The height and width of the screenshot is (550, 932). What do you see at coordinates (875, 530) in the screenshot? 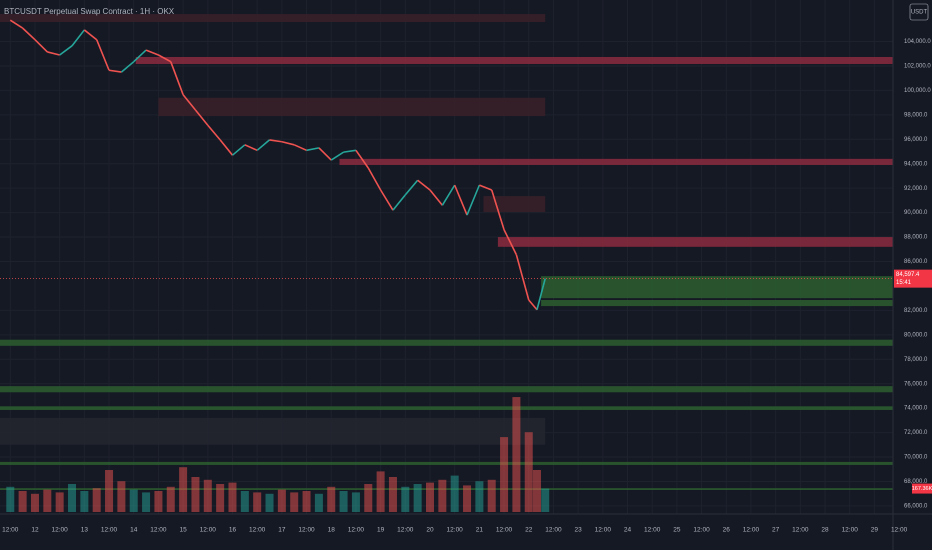
I see `x-tick-label: 29` at bounding box center [875, 530].